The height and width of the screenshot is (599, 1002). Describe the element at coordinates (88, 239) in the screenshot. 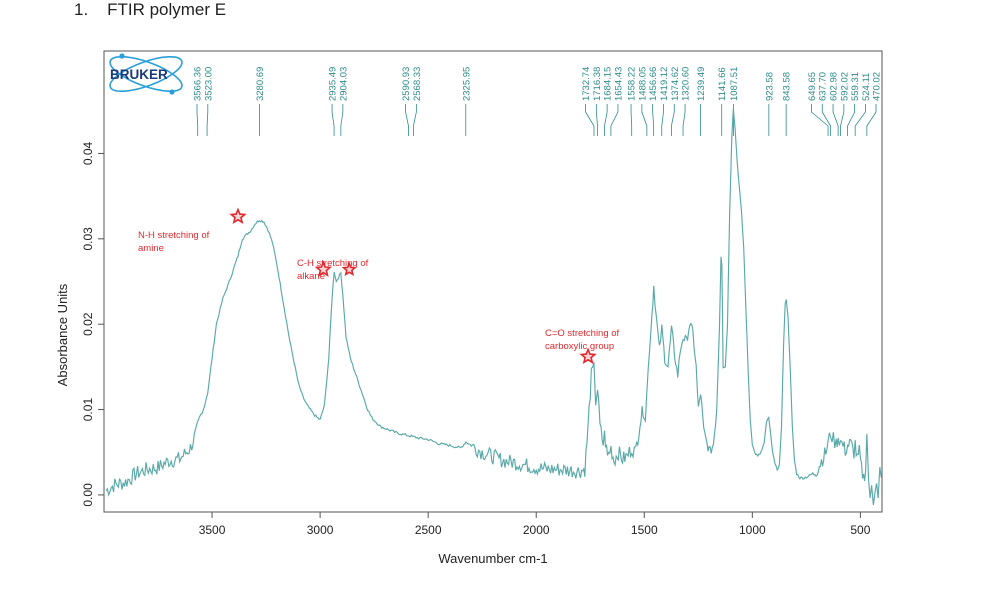

I see `y-tick-label-3: 0.03` at that location.